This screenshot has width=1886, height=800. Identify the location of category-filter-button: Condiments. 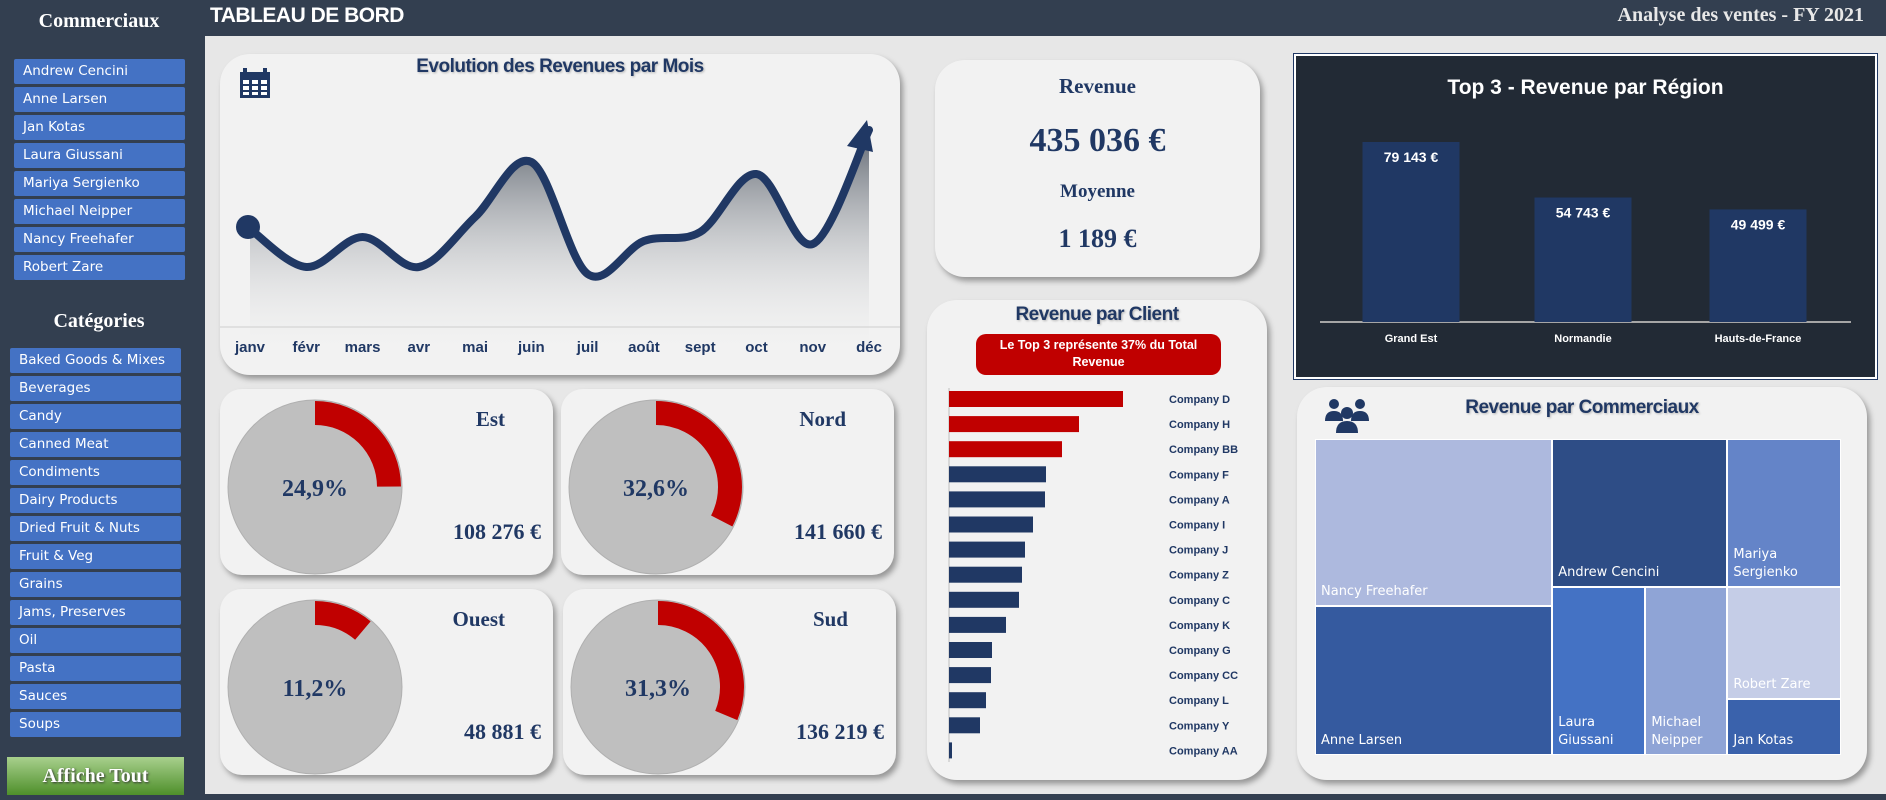
(95, 472).